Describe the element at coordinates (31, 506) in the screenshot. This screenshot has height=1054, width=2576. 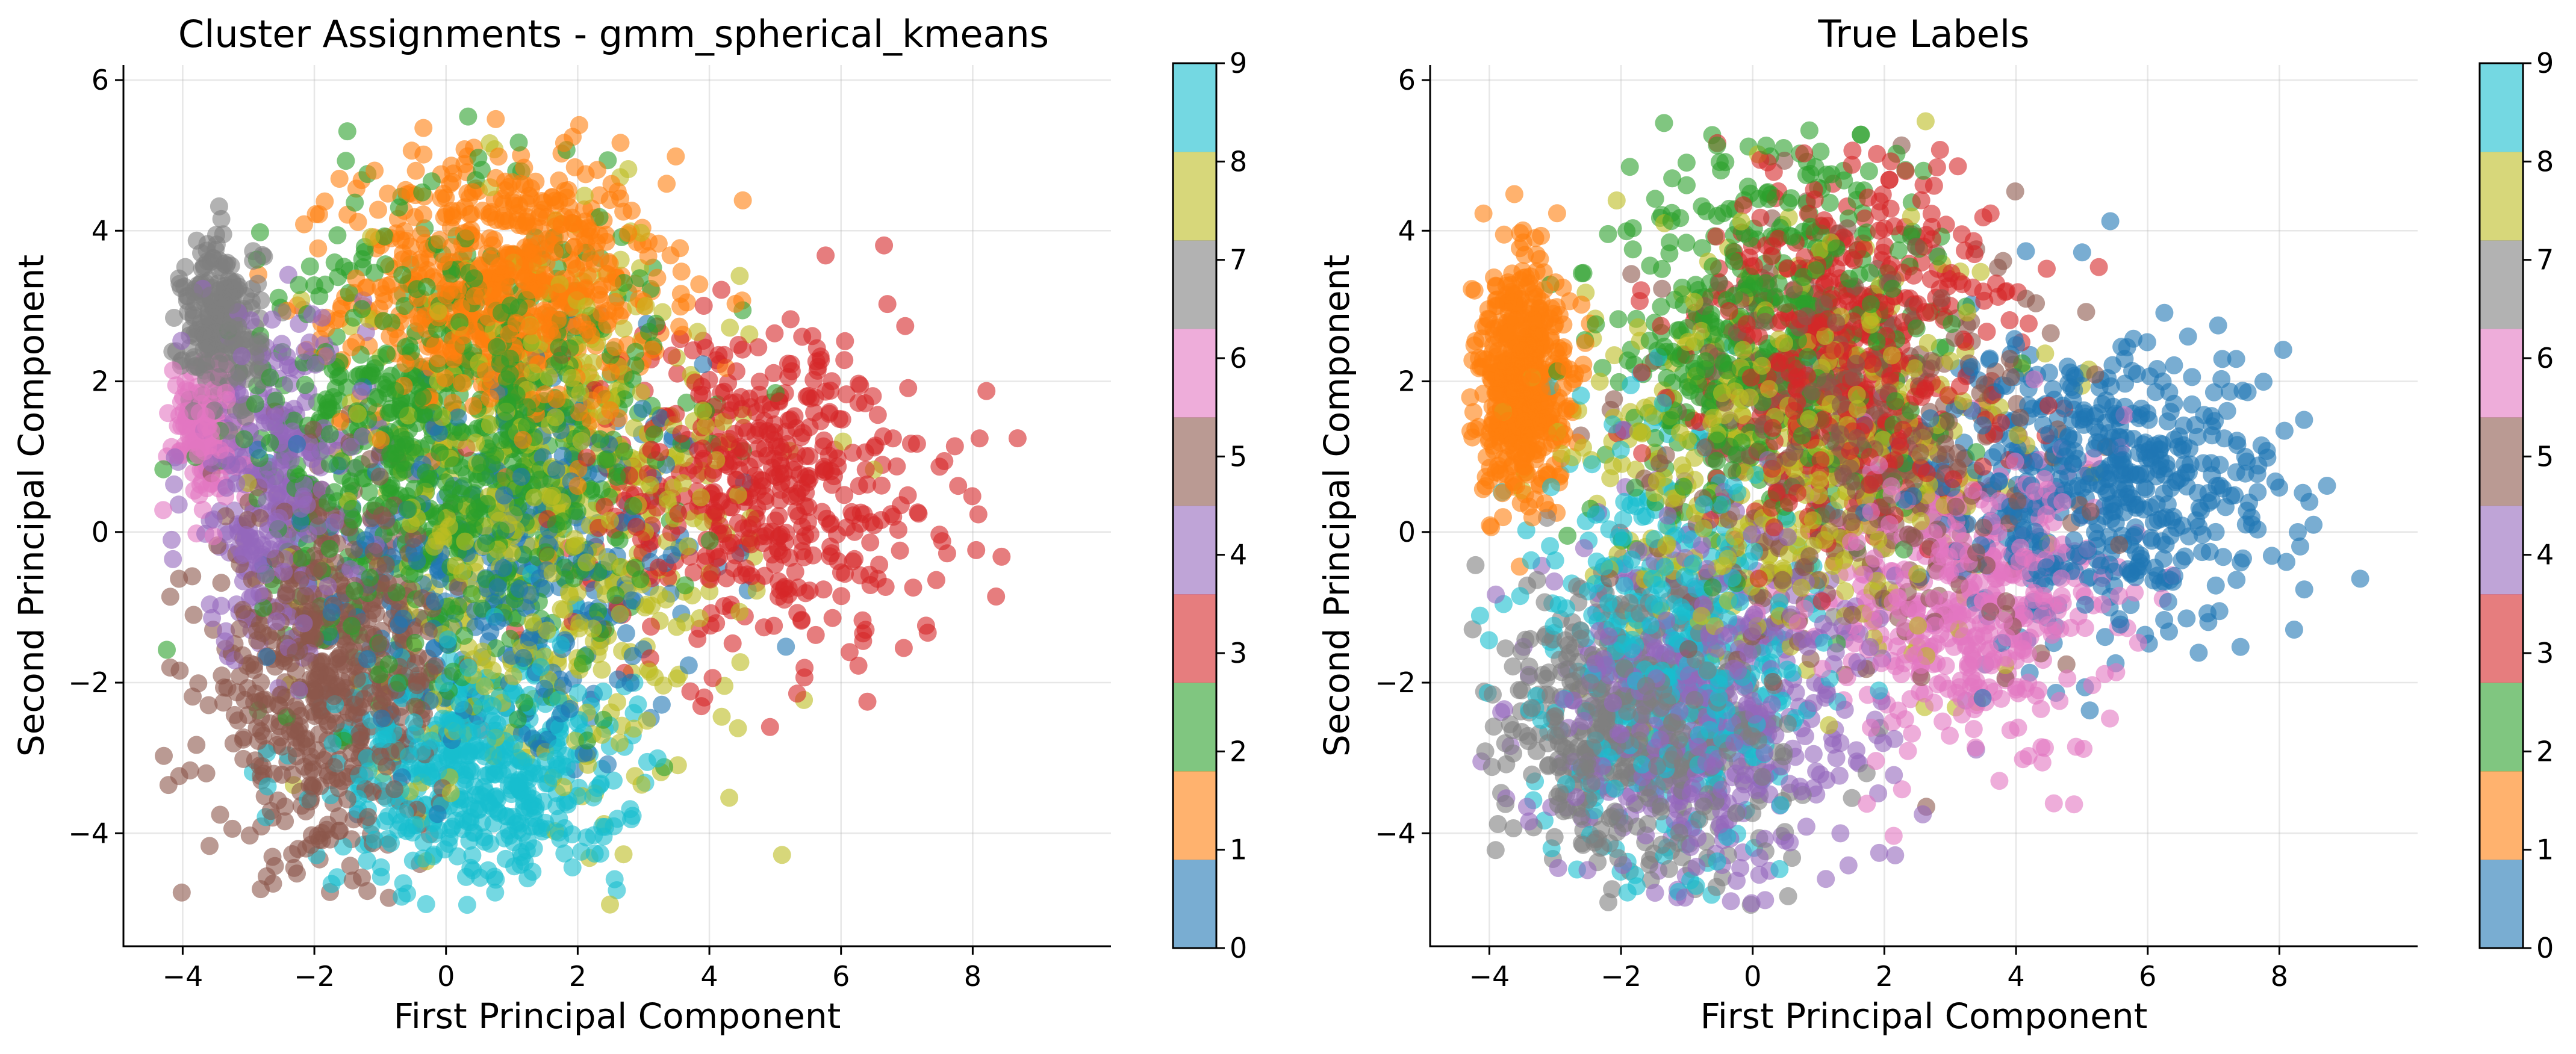
I see `y-axis-label: Second Principal Component` at that location.